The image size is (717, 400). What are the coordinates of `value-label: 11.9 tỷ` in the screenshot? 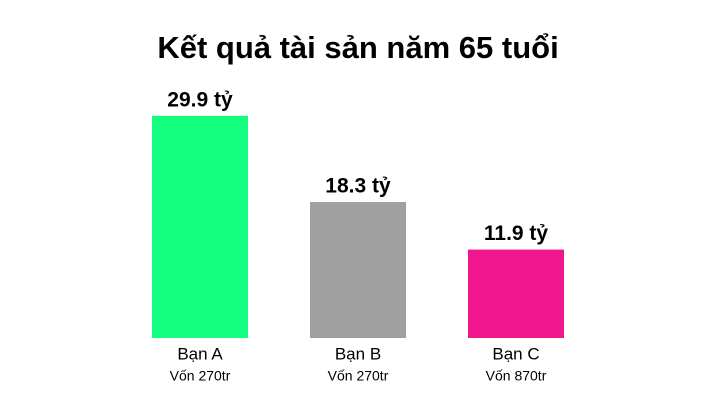 It's located at (516, 233).